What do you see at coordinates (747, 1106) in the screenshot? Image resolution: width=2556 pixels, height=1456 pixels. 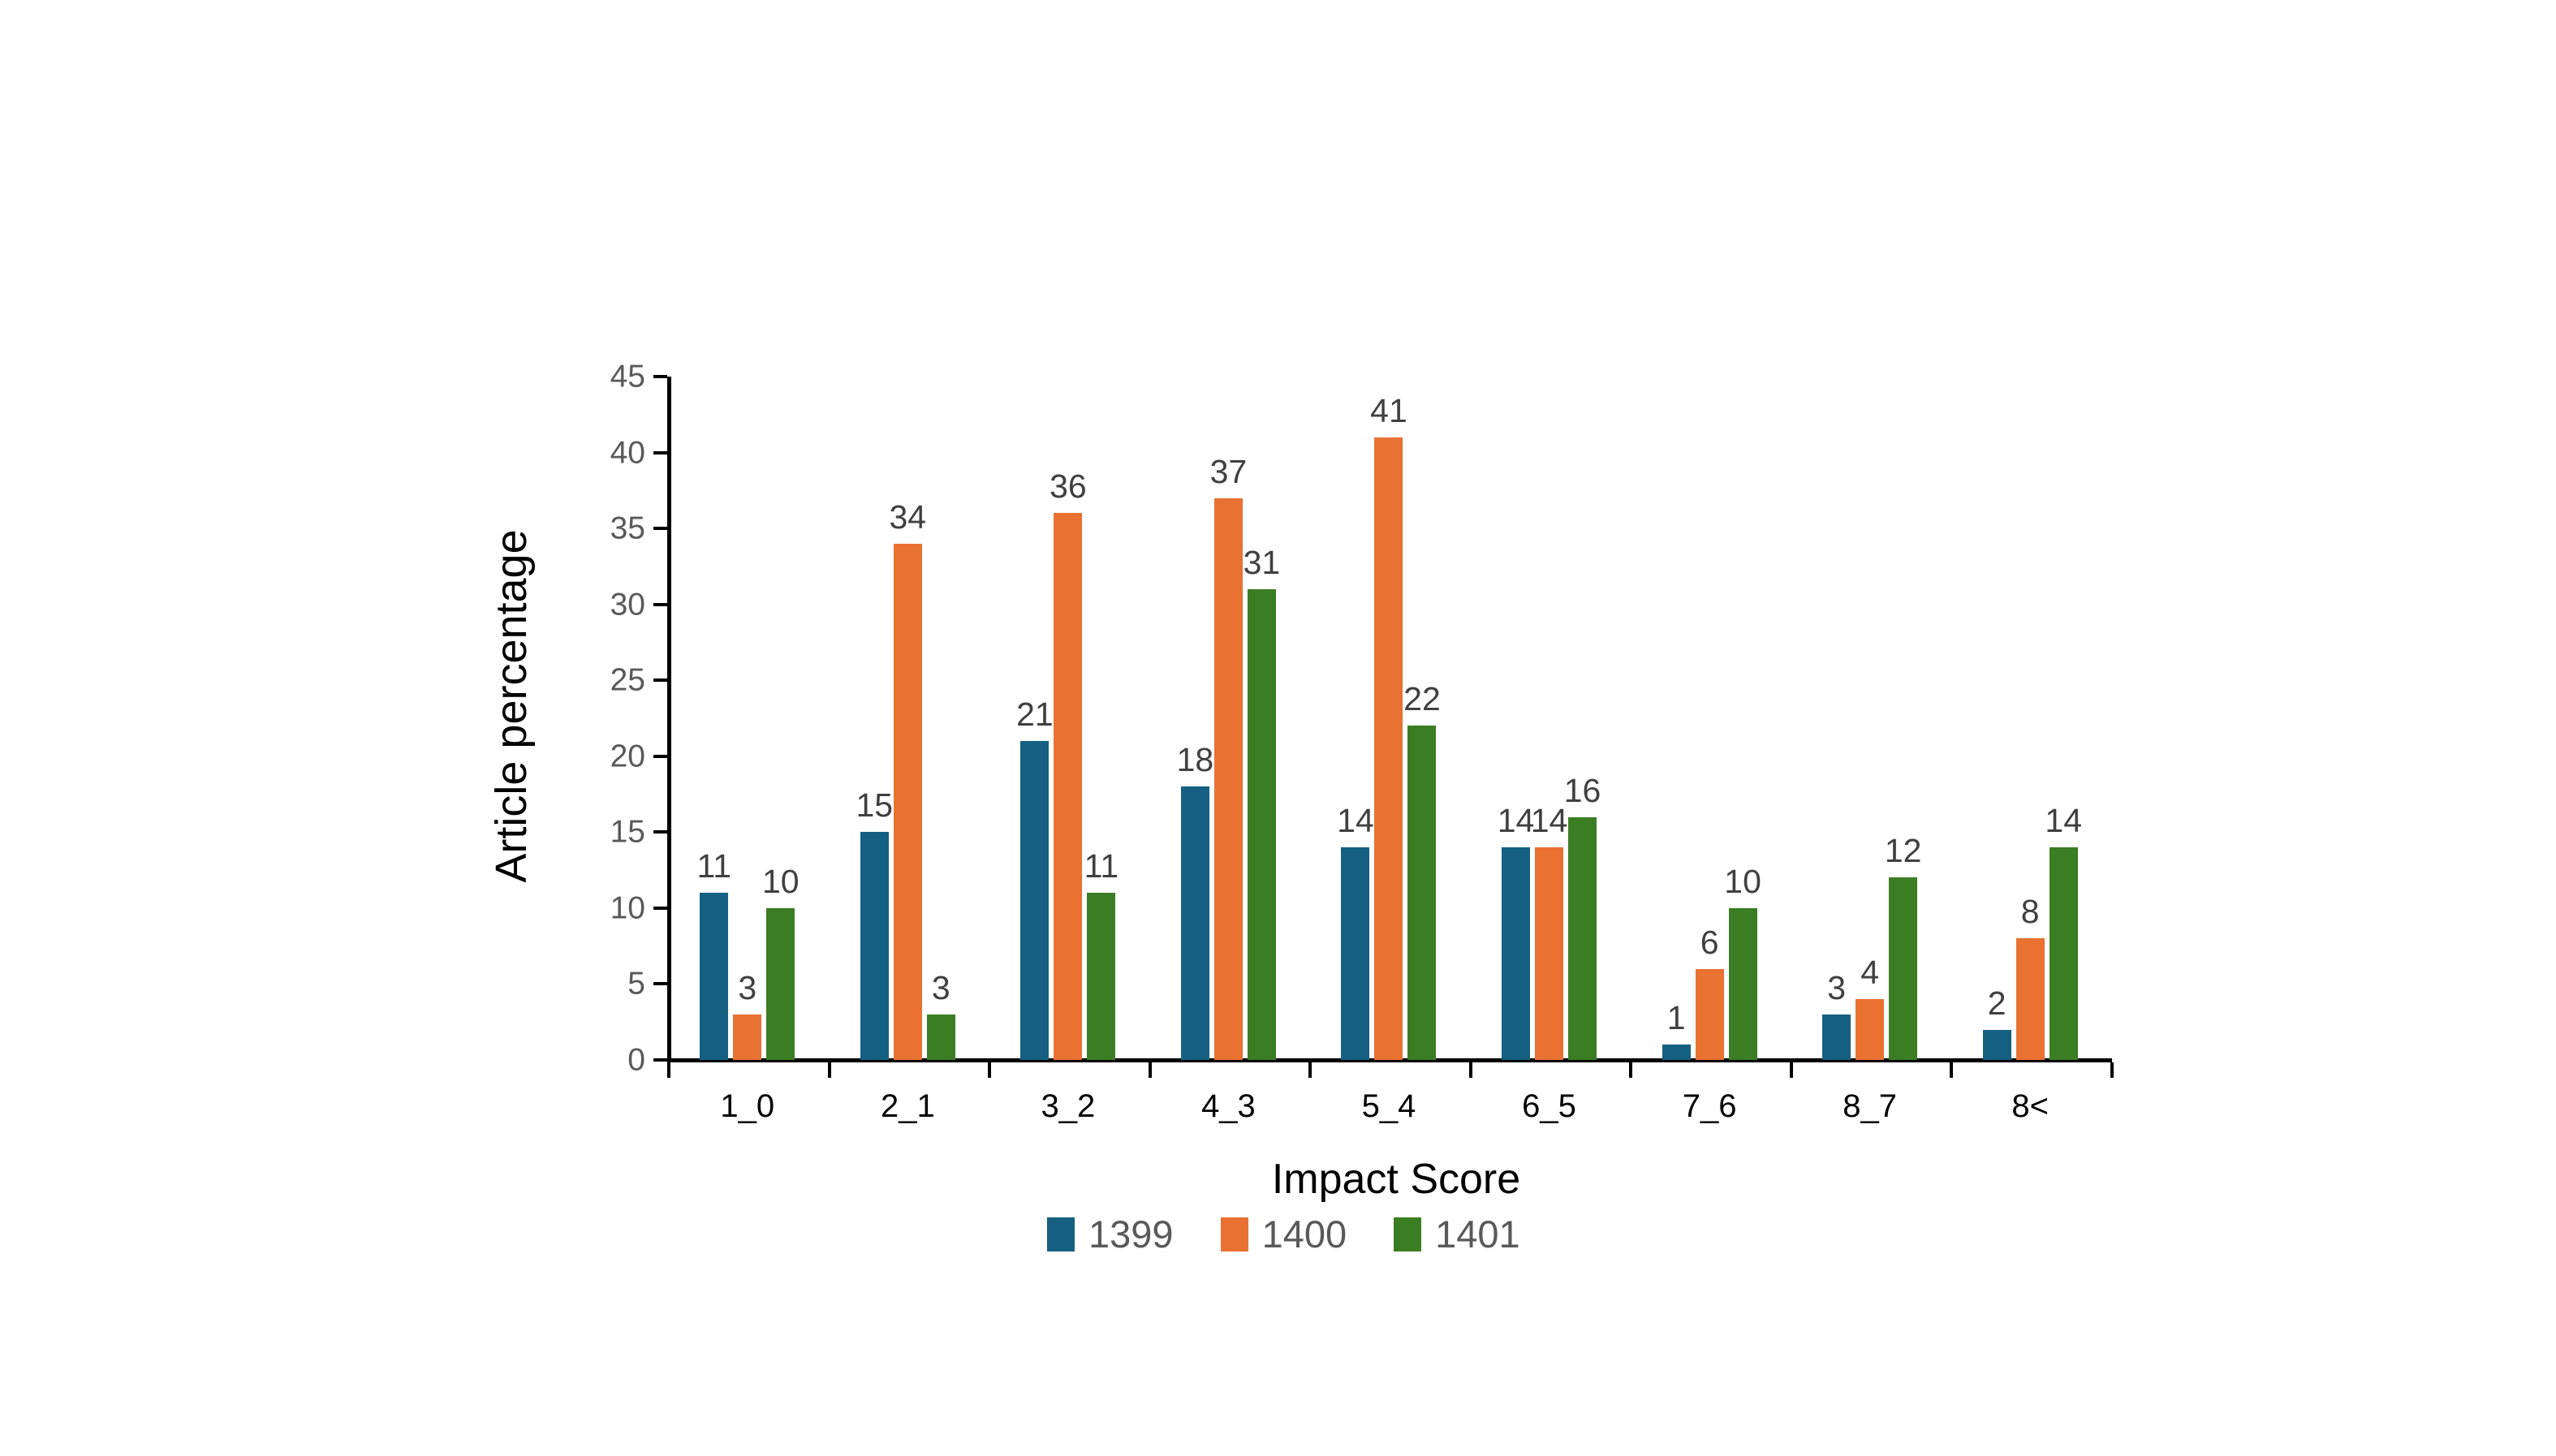 I see `x-tick-label: 1_0` at bounding box center [747, 1106].